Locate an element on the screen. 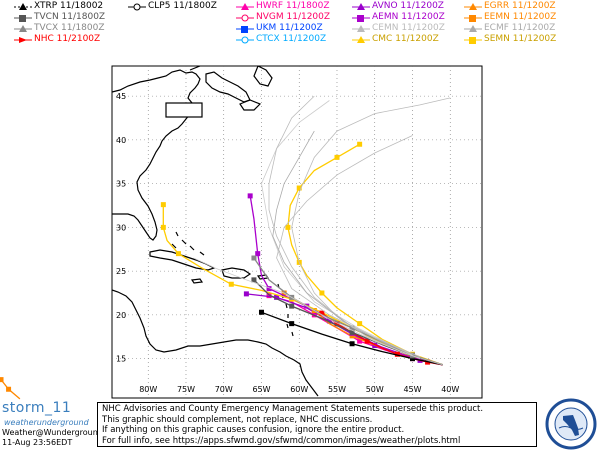 The height and width of the screenshot is (450, 600). lake-box is located at coordinates (184, 110).